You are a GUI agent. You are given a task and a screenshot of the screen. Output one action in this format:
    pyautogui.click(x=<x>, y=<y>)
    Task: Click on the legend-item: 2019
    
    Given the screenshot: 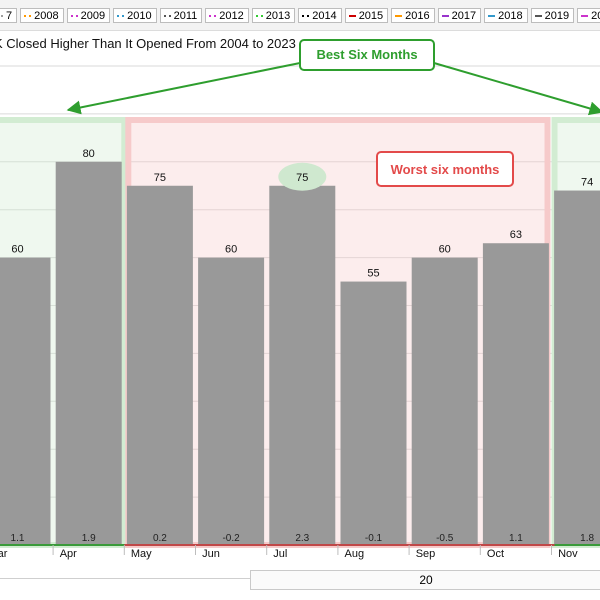 What is the action you would take?
    pyautogui.click(x=552, y=15)
    